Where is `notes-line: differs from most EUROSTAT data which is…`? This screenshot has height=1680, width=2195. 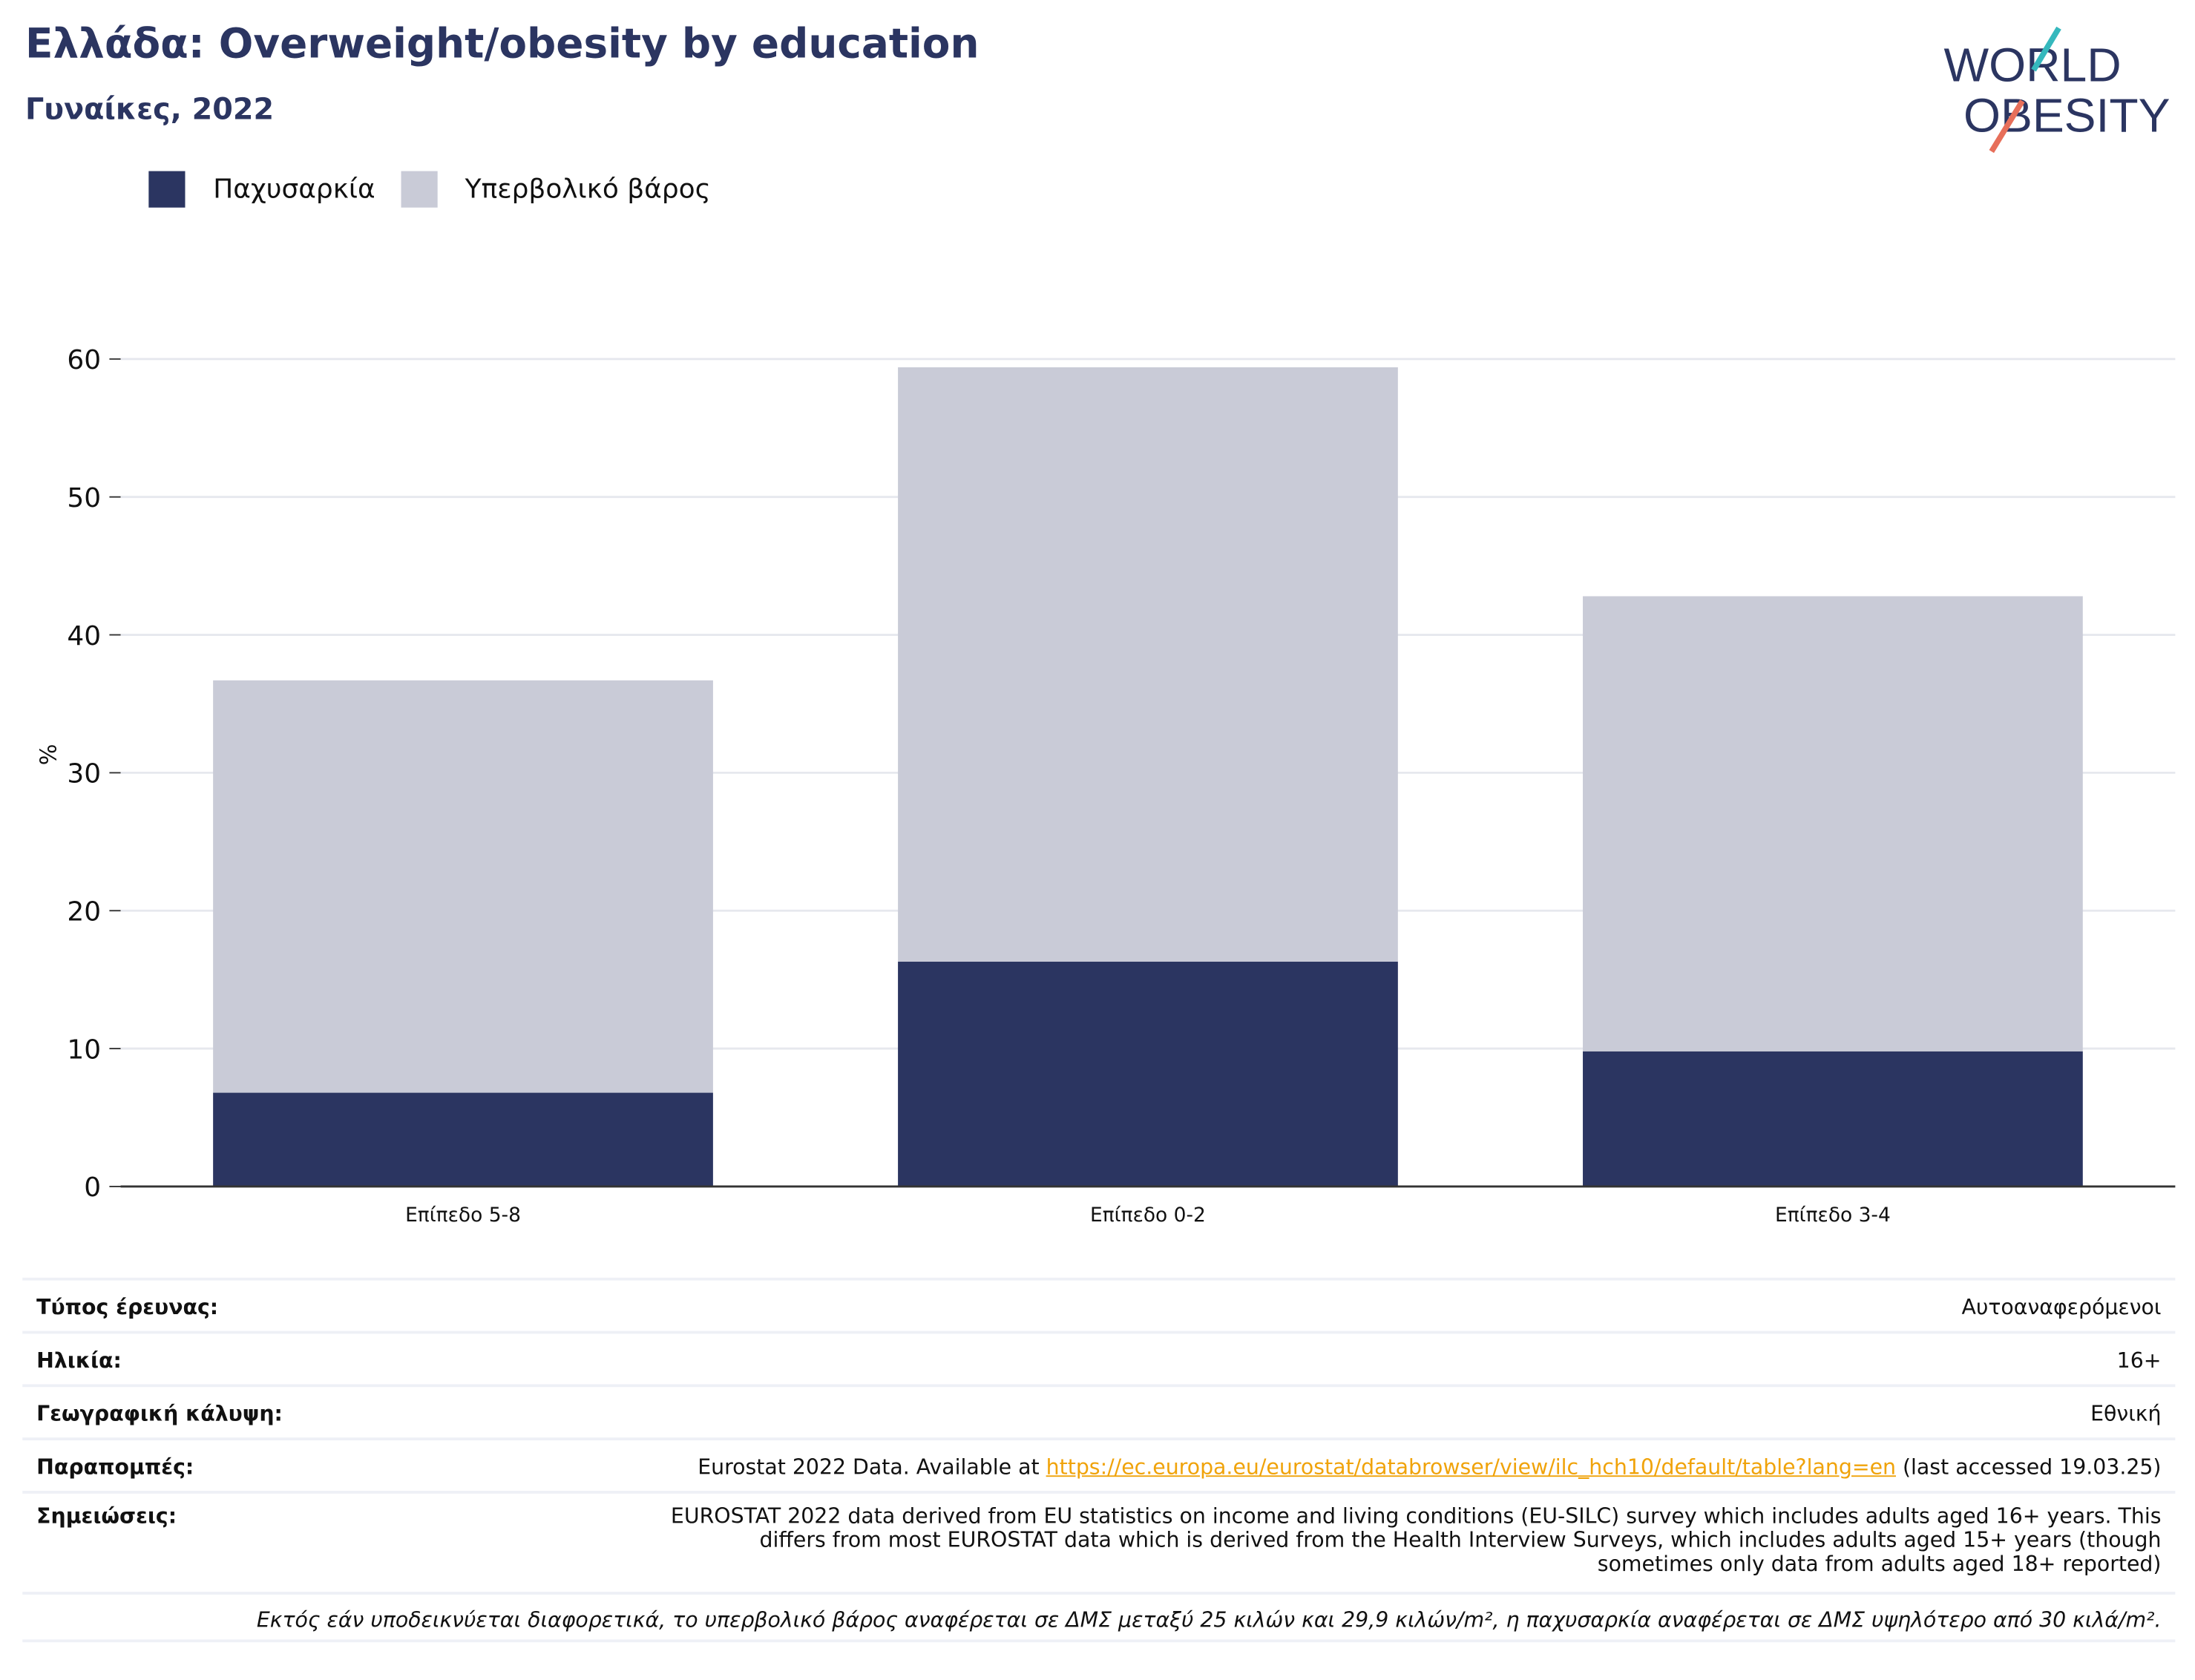
notes-line: differs from most EUROSTAT data which is… is located at coordinates (1461, 1540).